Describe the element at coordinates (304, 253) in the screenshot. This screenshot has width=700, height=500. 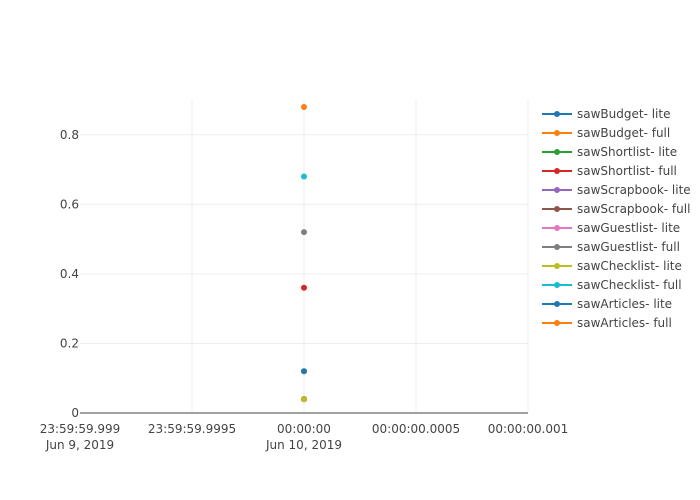
I see `data-points` at that location.